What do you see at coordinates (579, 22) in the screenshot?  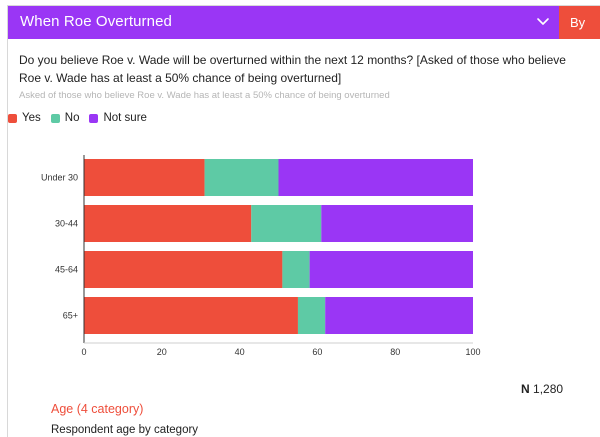 I see `byline-button: By` at bounding box center [579, 22].